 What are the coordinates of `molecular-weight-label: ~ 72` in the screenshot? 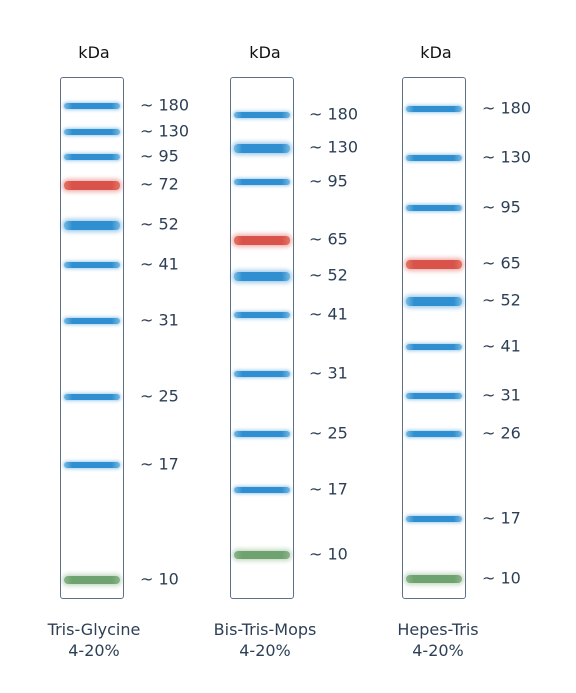 It's located at (159, 184).